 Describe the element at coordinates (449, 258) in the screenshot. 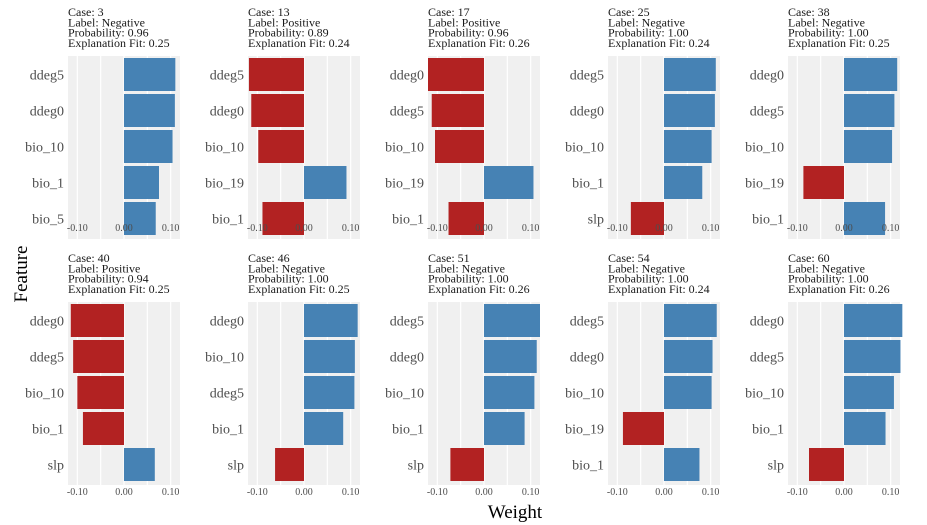

I see `facet-header-line: Case: 51` at that location.